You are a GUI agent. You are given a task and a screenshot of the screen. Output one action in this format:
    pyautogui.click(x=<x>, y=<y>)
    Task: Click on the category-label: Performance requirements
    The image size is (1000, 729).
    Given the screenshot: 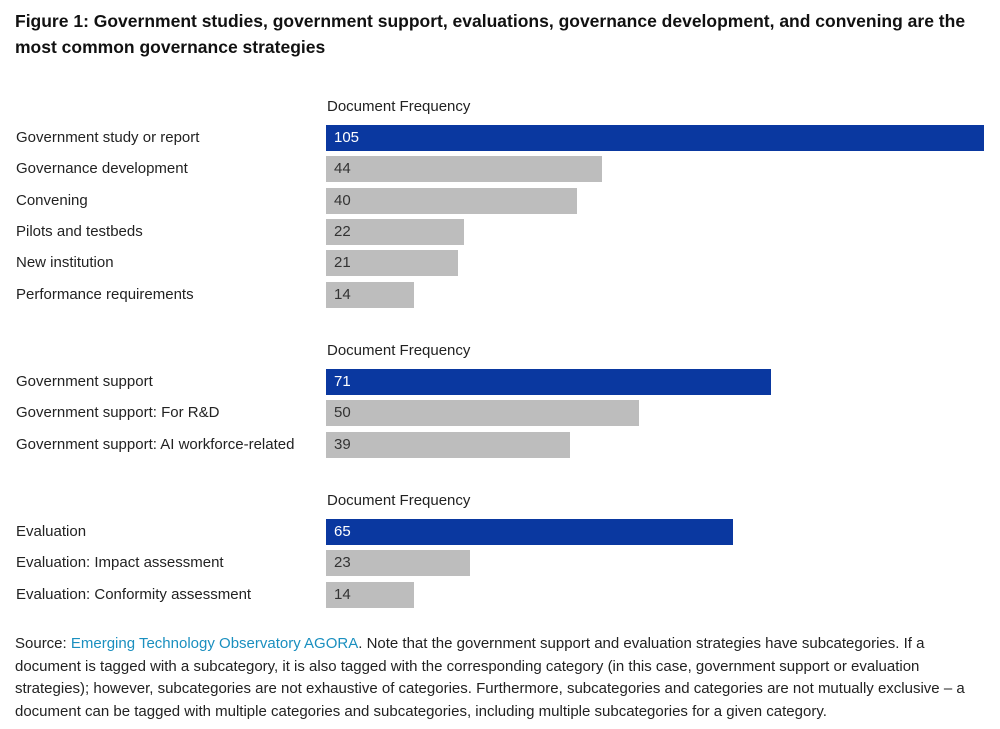 What is the action you would take?
    pyautogui.click(x=105, y=294)
    